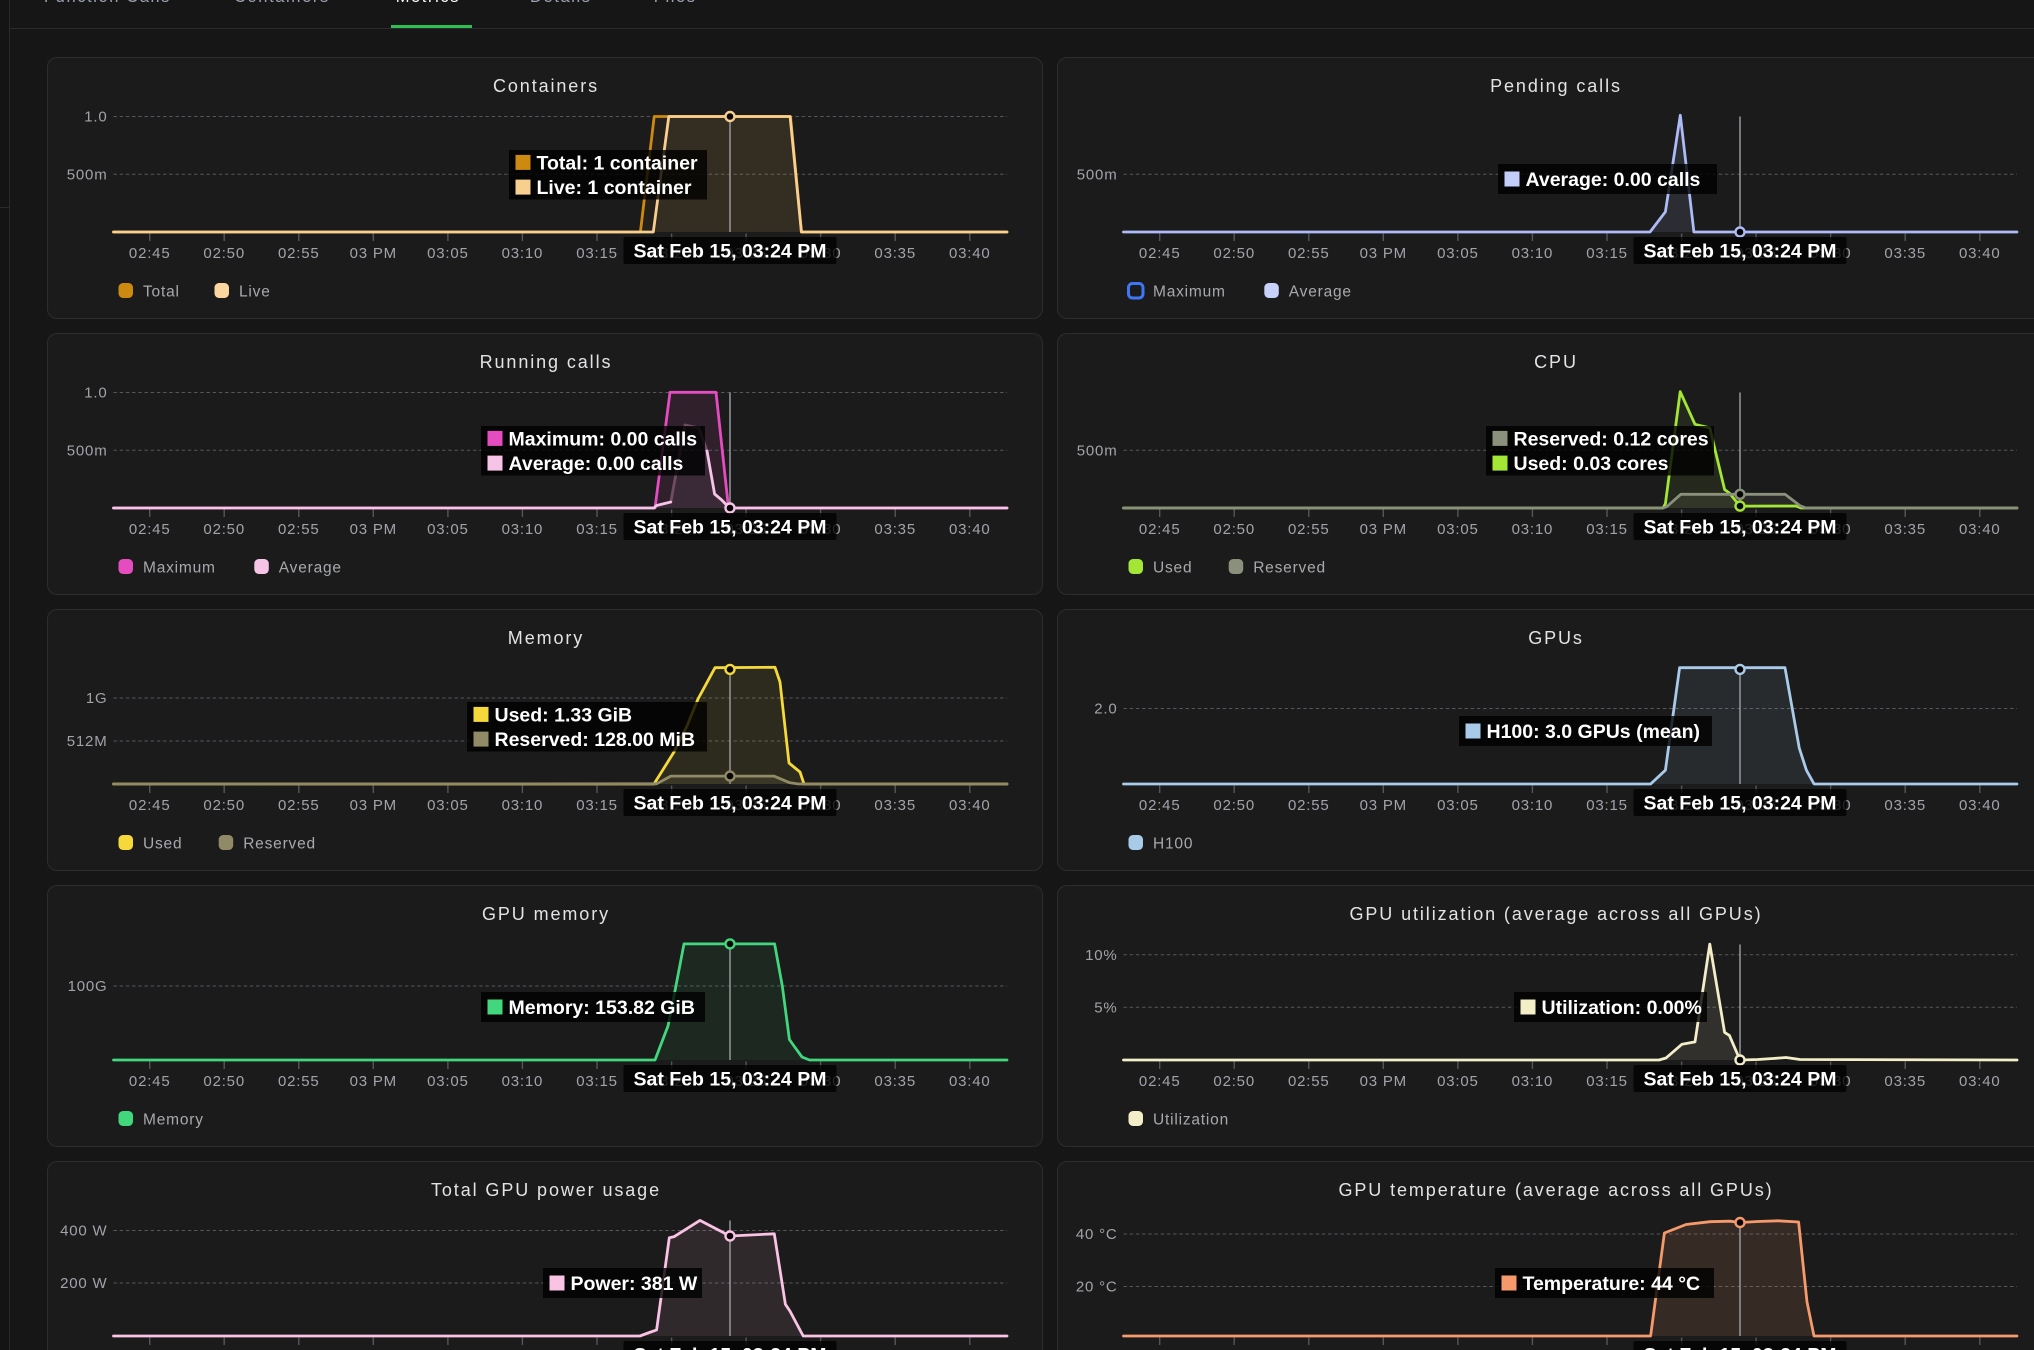 This screenshot has width=2034, height=1350. Describe the element at coordinates (602, 1008) in the screenshot. I see `svg-text: Memory: 153.82 GiB` at that location.